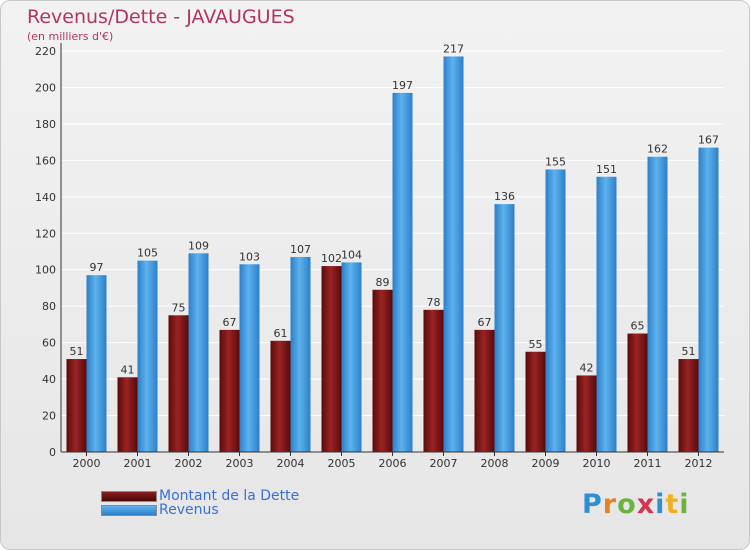  I want to click on revenus-value-label: 105, so click(147, 253).